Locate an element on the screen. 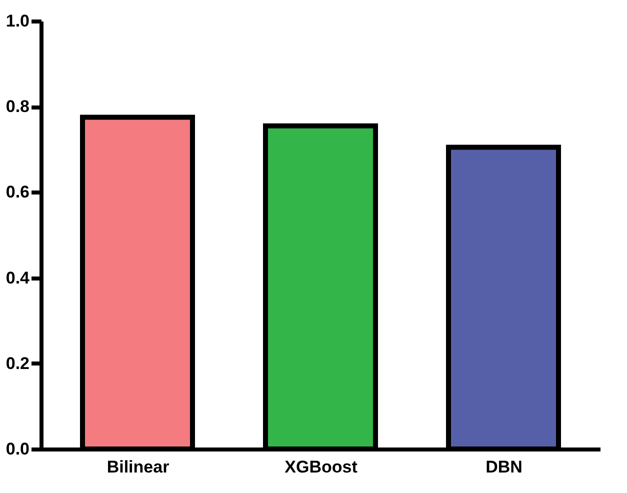 The width and height of the screenshot is (627, 493). x-tick-label: XGBoost is located at coordinates (321, 467).